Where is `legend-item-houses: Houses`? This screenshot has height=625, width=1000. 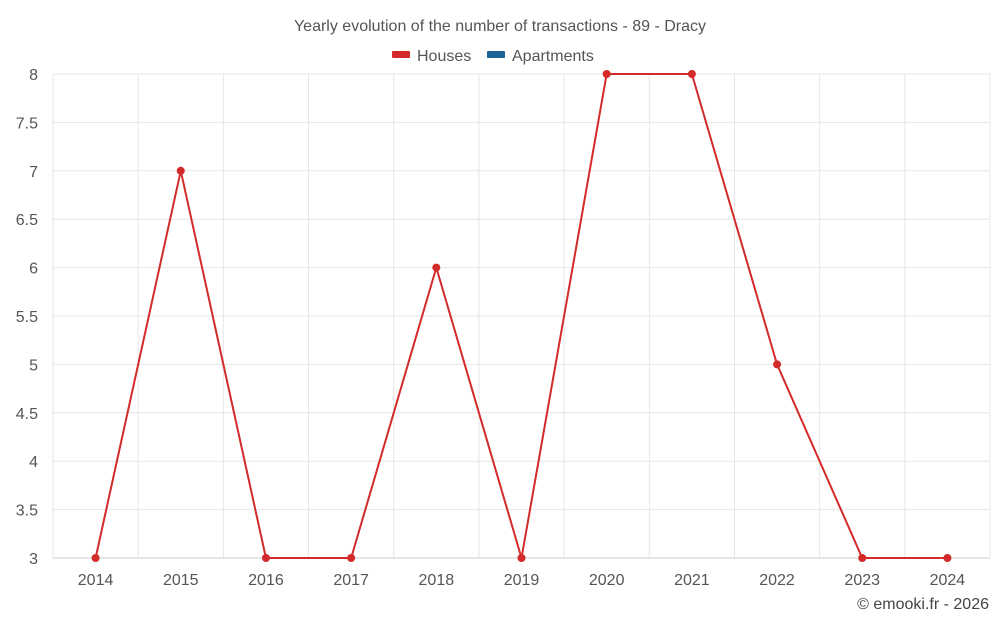 legend-item-houses: Houses is located at coordinates (431, 56).